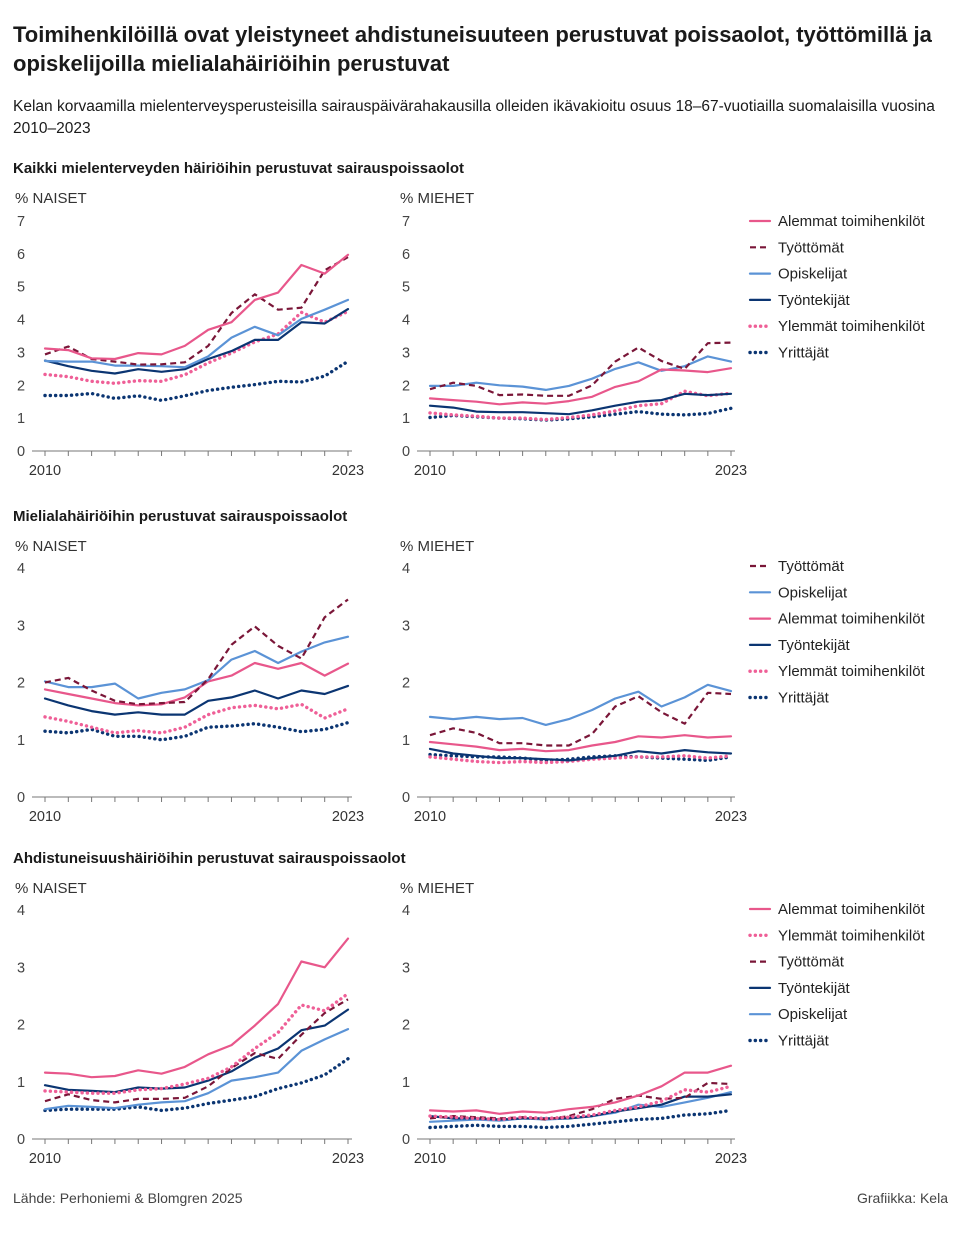  What do you see at coordinates (813, 274) in the screenshot?
I see `legend-label-kaikki-opiskelijat: Opiskelijat` at bounding box center [813, 274].